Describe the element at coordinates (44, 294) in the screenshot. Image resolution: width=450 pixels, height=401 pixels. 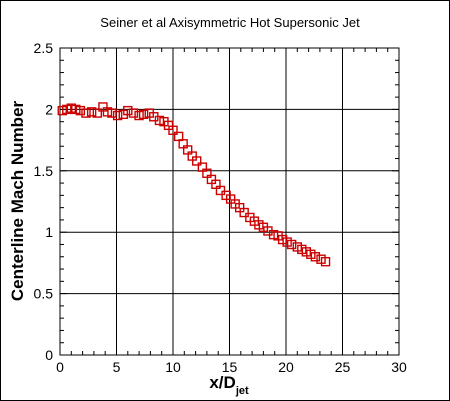
I see `y-tick-label: 0.5` at that location.